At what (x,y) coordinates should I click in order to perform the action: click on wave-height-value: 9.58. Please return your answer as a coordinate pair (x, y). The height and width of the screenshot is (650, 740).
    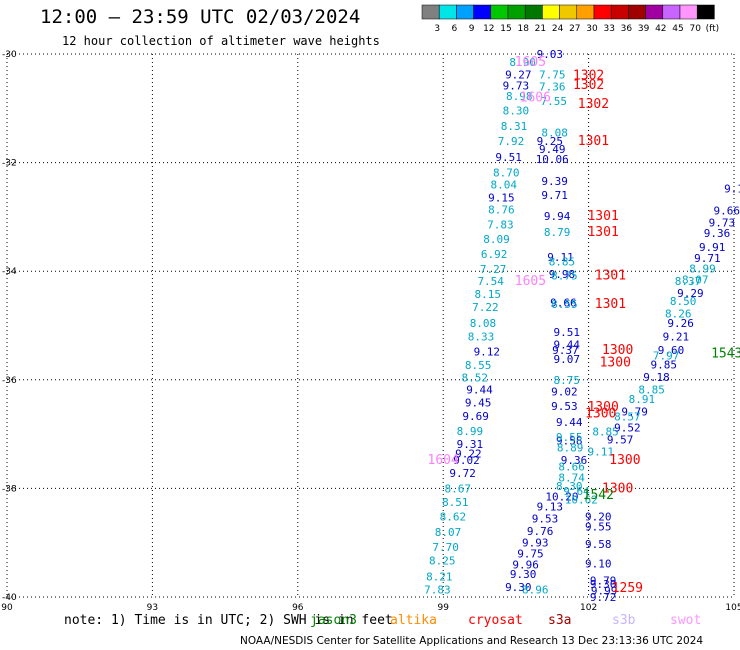
    Looking at the image, I should click on (569, 441).